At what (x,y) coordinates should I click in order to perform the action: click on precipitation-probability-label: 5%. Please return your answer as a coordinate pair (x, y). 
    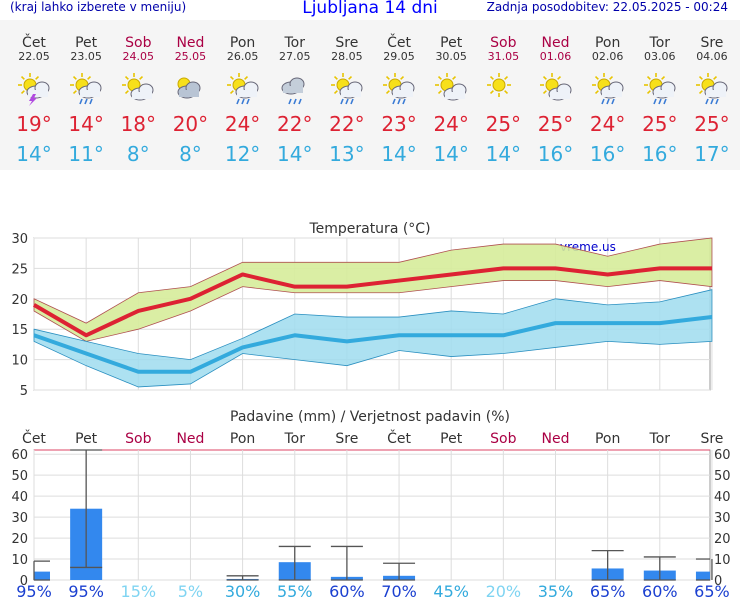
    Looking at the image, I should click on (190, 591).